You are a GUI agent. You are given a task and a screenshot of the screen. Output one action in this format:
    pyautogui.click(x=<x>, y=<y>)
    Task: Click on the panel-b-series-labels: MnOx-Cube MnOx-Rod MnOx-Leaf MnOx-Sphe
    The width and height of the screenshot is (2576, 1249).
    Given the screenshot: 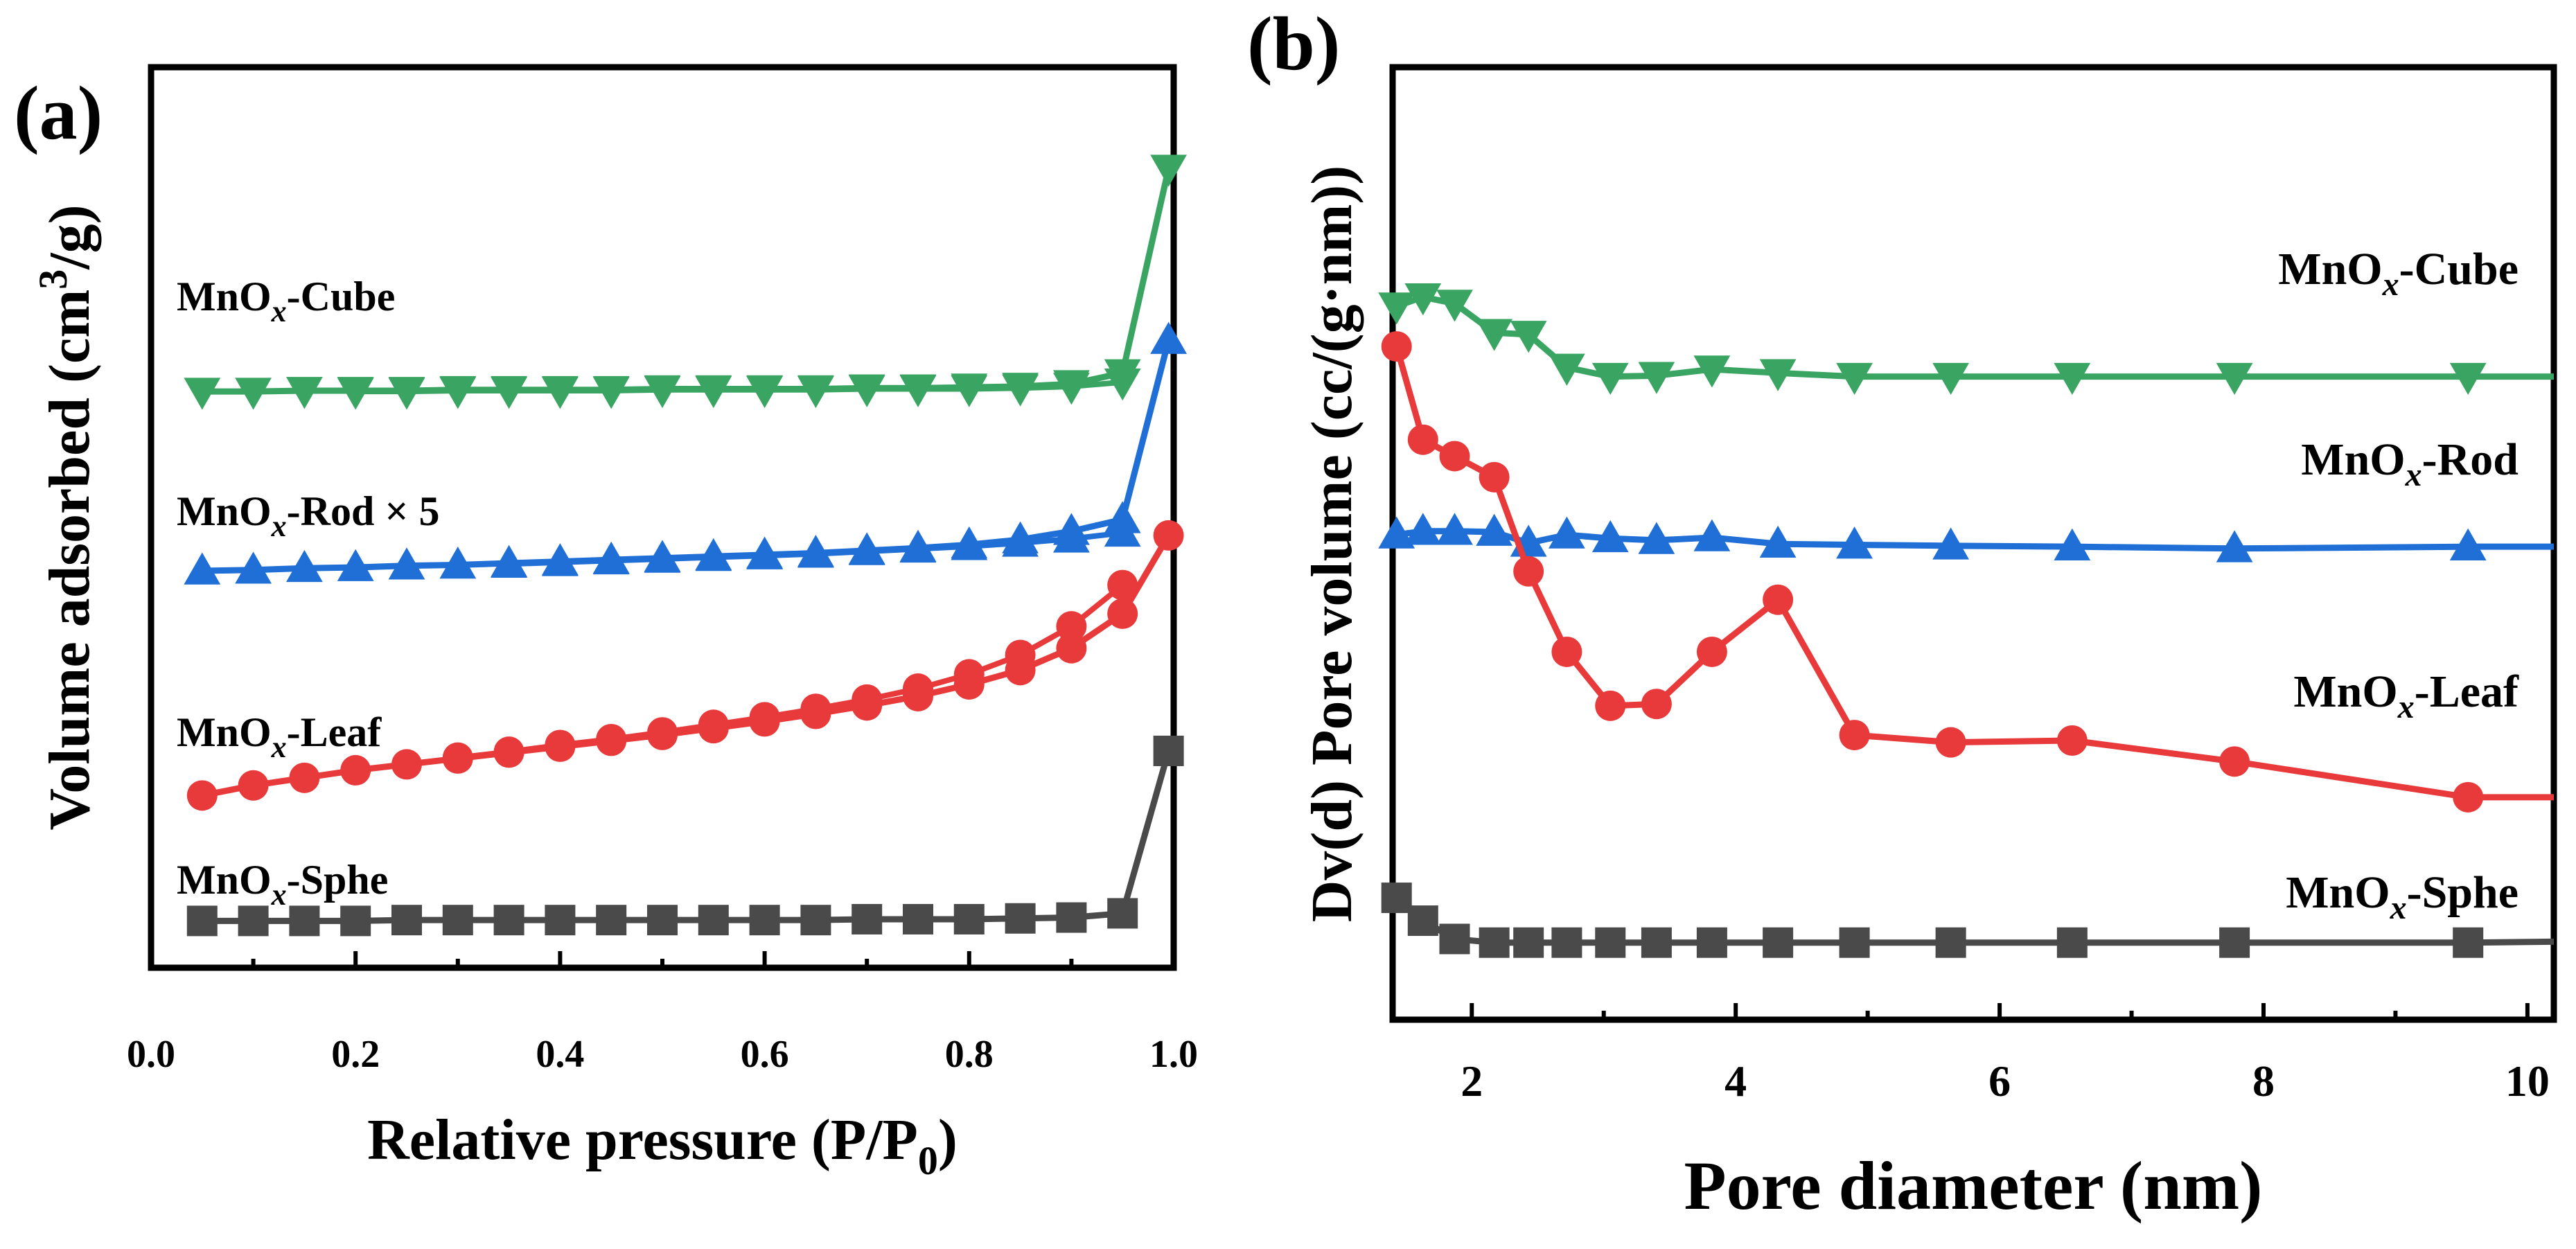 What is the action you would take?
    pyautogui.click(x=2398, y=585)
    